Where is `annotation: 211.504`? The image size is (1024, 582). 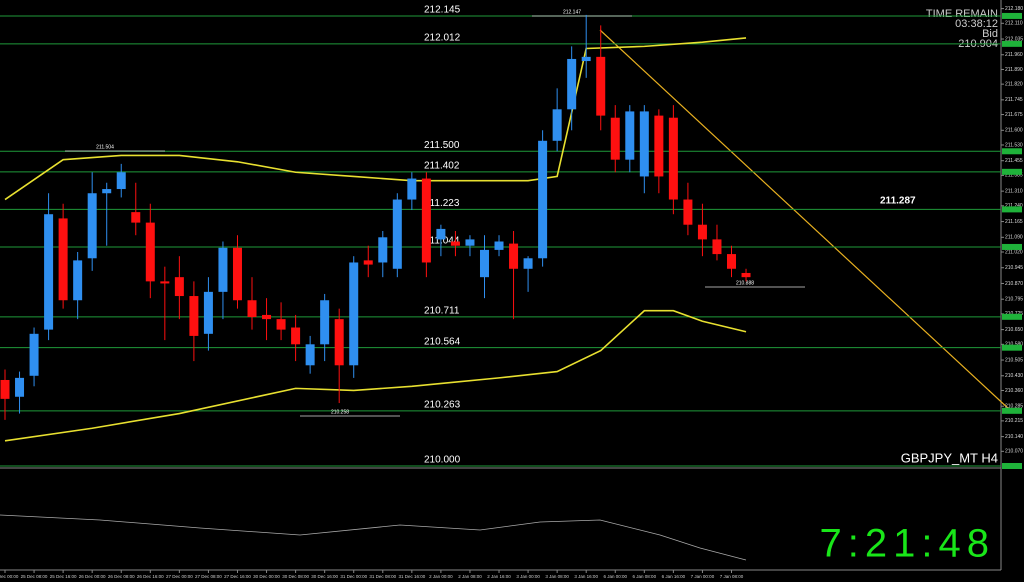 annotation: 211.504 is located at coordinates (105, 147).